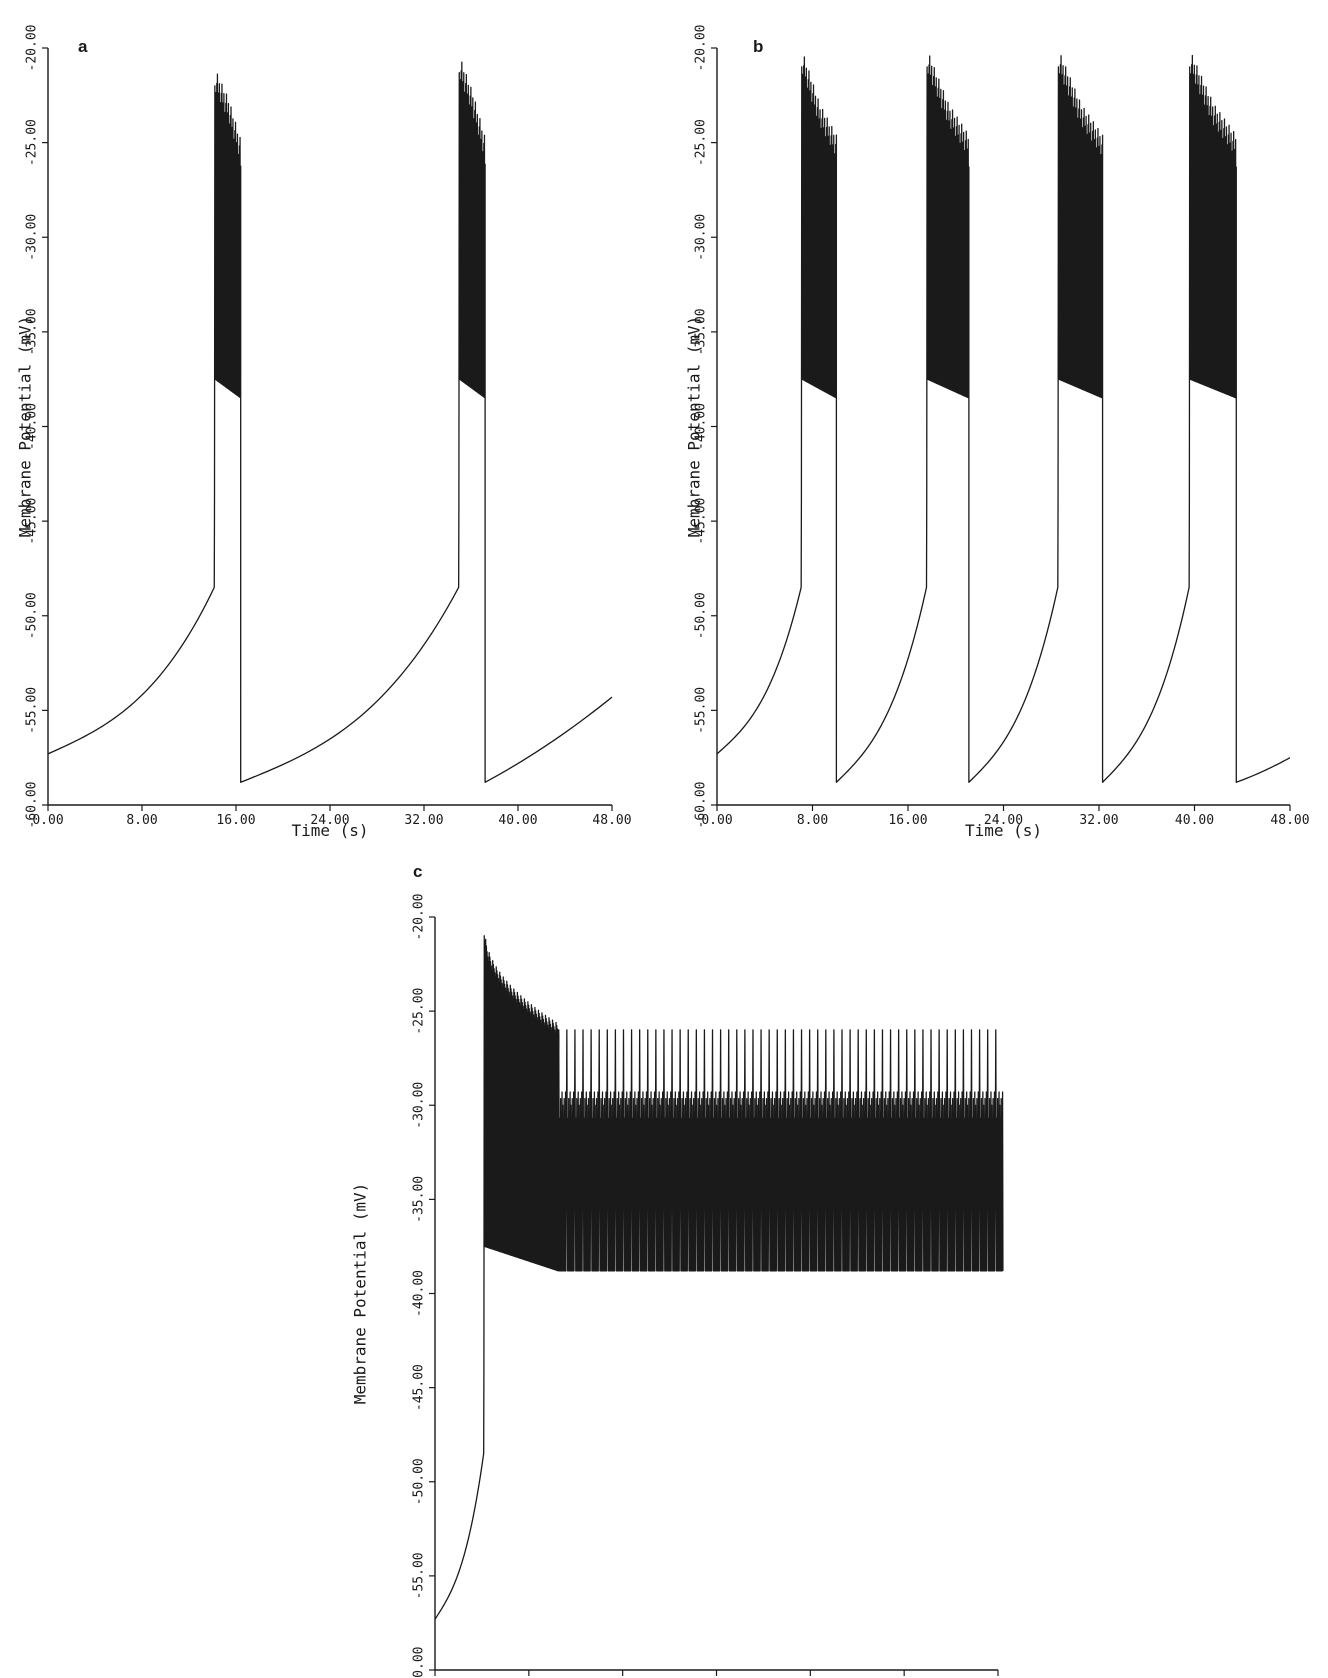  I want to click on panel-label: b, so click(758, 46).